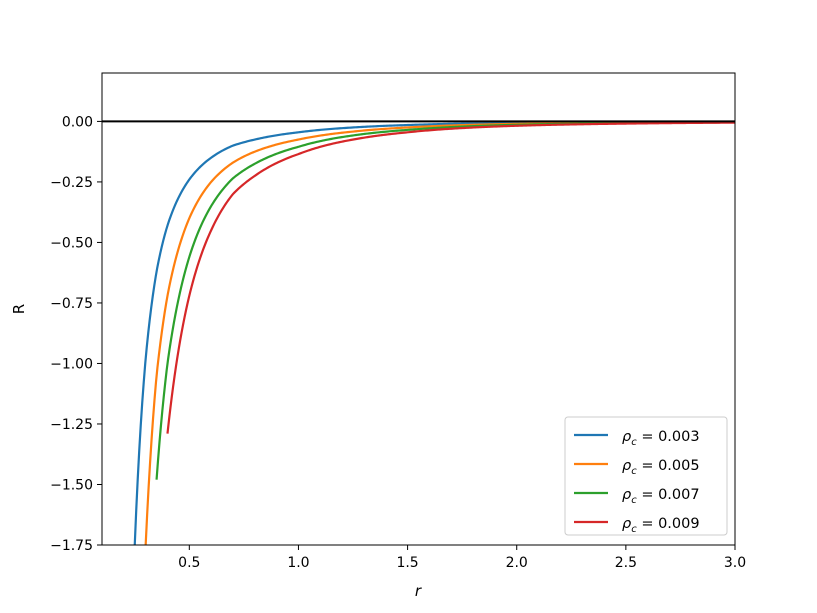  Describe the element at coordinates (517, 563) in the screenshot. I see `x-tick-label: 2.0` at that location.